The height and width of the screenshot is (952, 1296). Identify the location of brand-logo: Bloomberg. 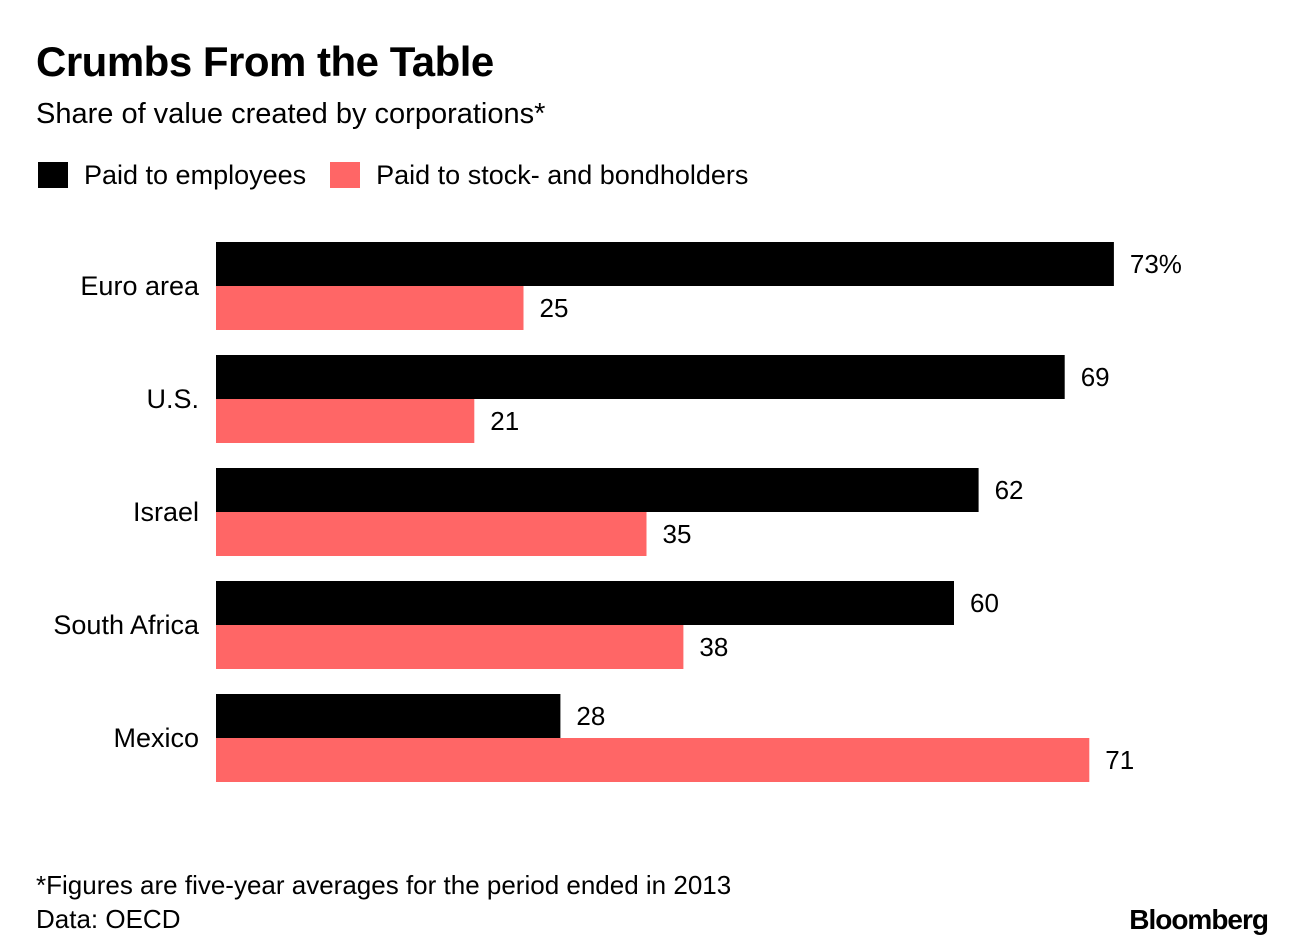
(1199, 919).